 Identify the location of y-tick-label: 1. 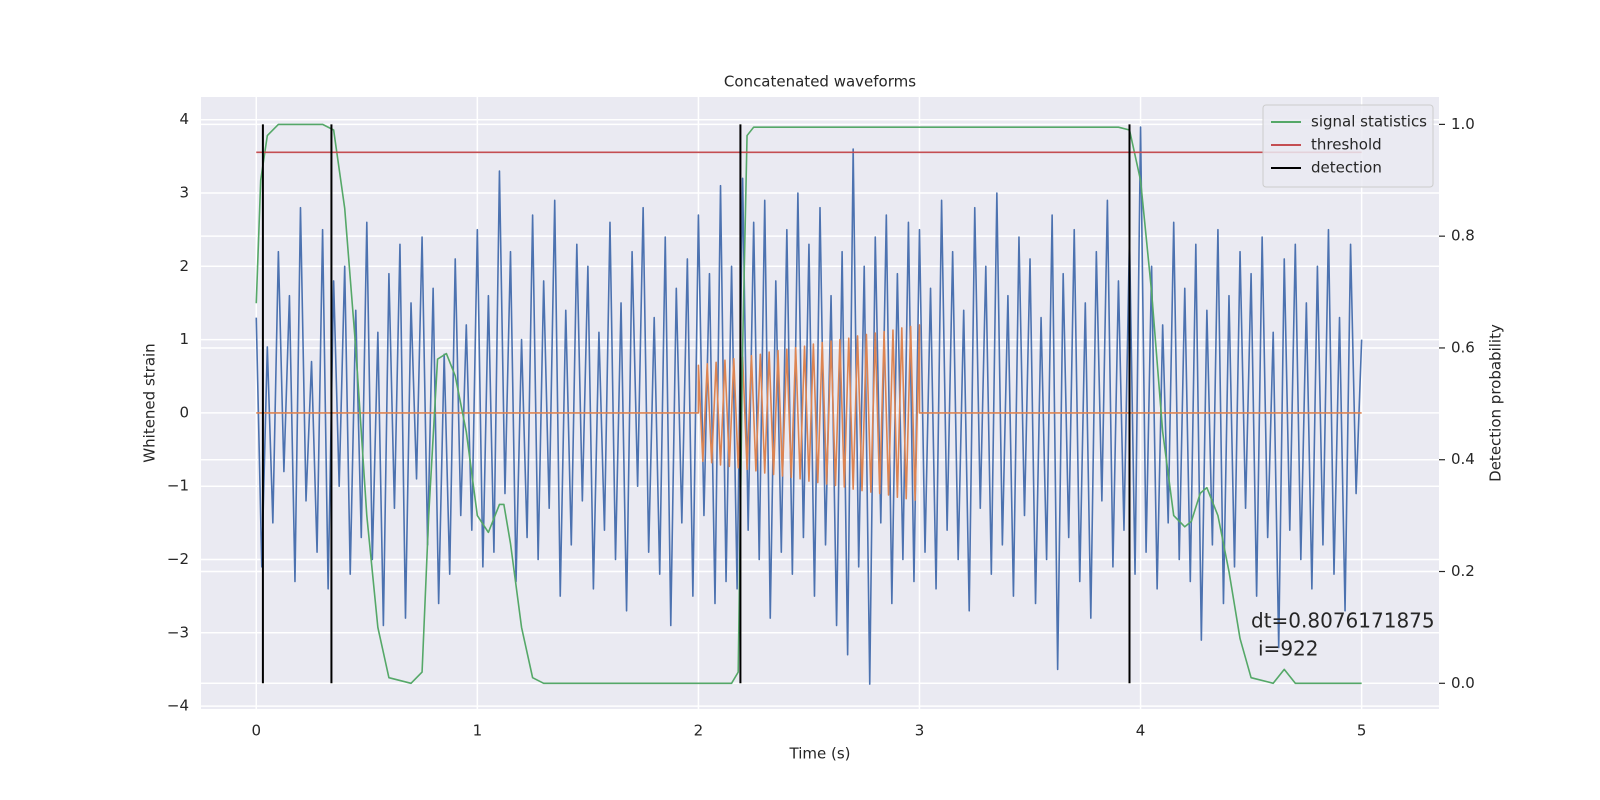
(184, 339).